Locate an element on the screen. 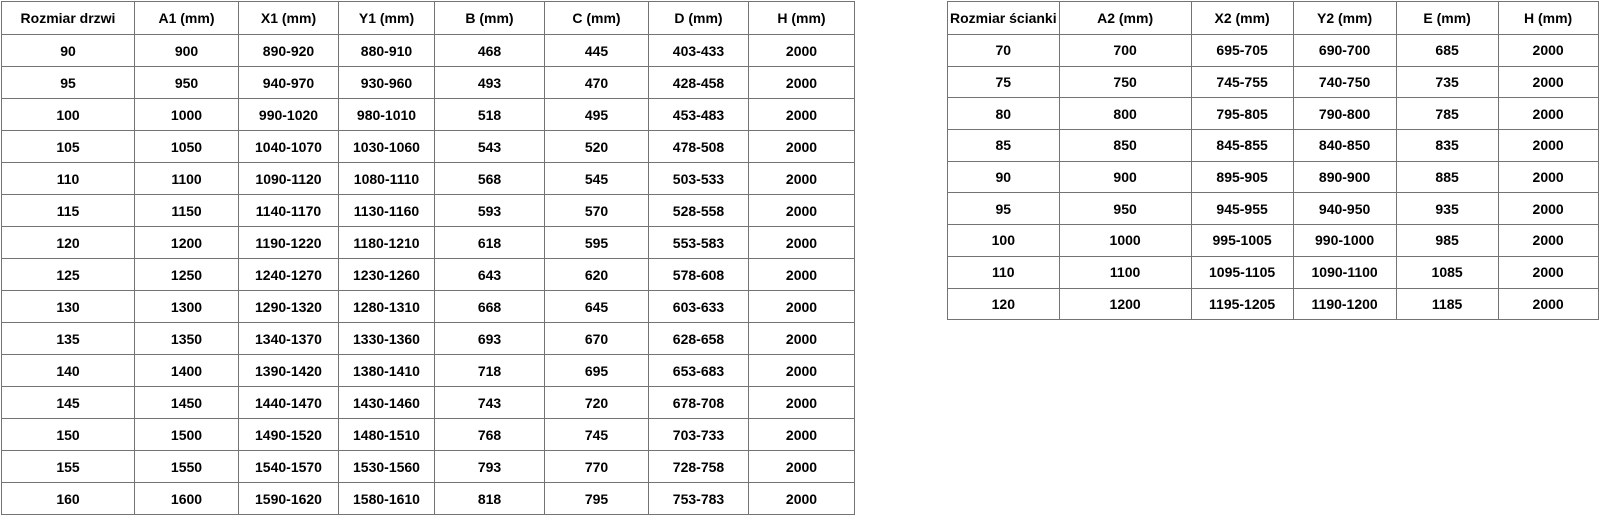 The height and width of the screenshot is (515, 1600). table-cell: 793 is located at coordinates (489, 466).